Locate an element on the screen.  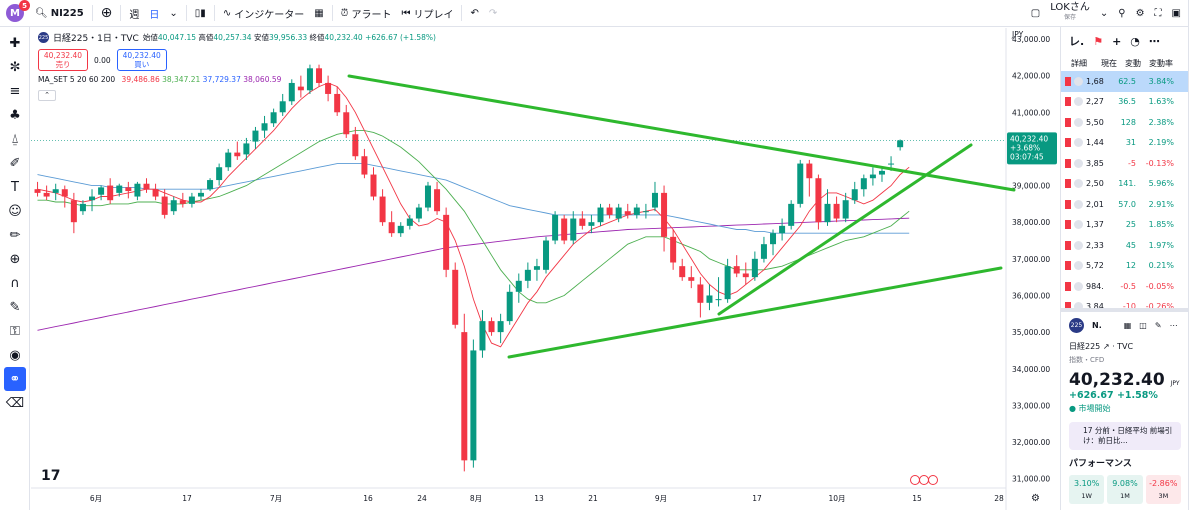
chevron-down-icon: ⌄ is located at coordinates (173, 13).